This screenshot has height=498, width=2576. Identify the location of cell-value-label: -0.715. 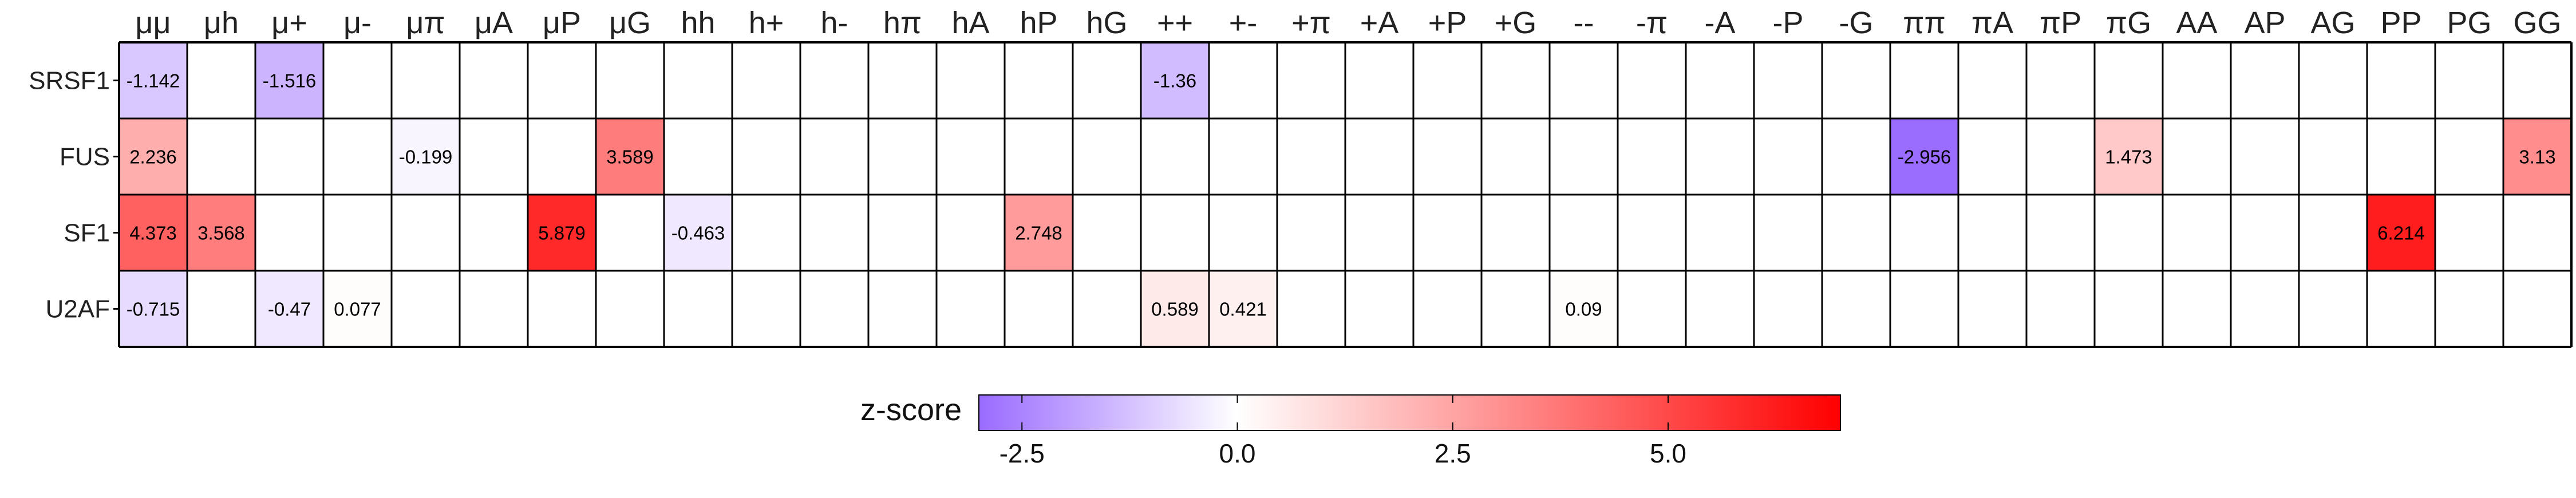
(153, 309).